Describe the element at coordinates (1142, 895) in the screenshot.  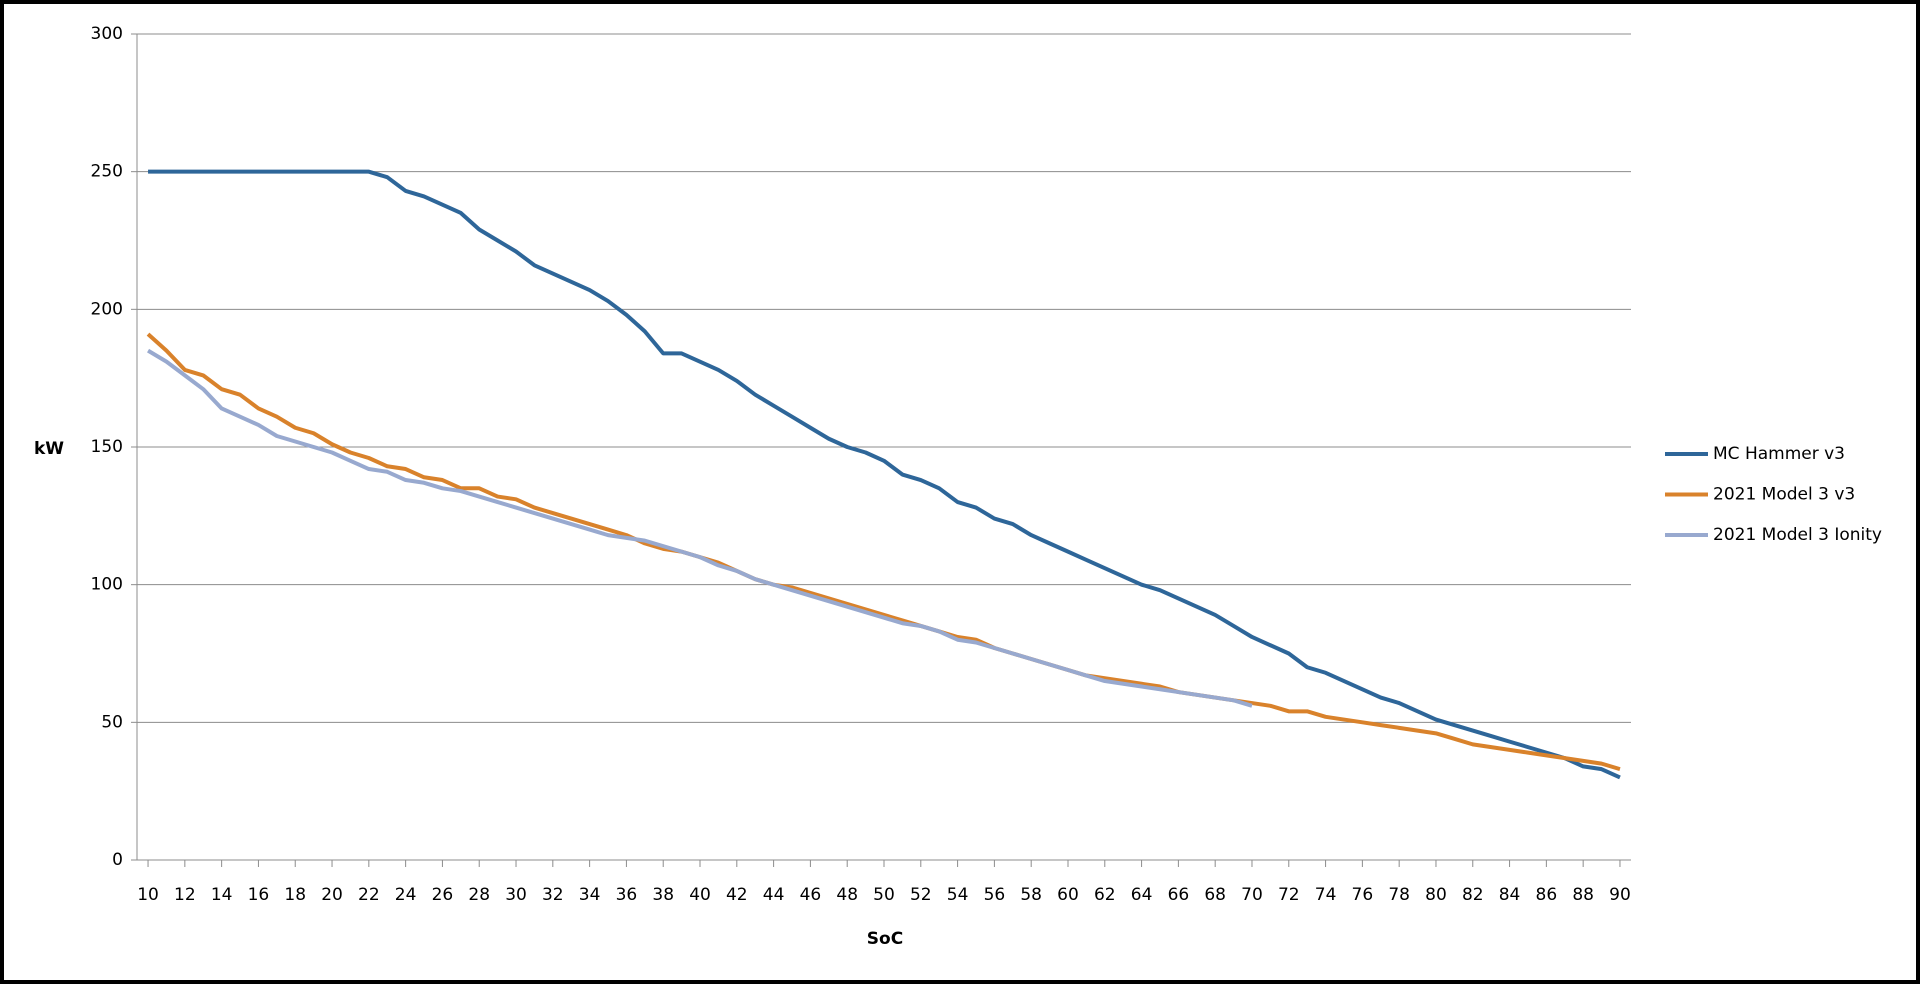
I see `x-tick-label: 64` at that location.